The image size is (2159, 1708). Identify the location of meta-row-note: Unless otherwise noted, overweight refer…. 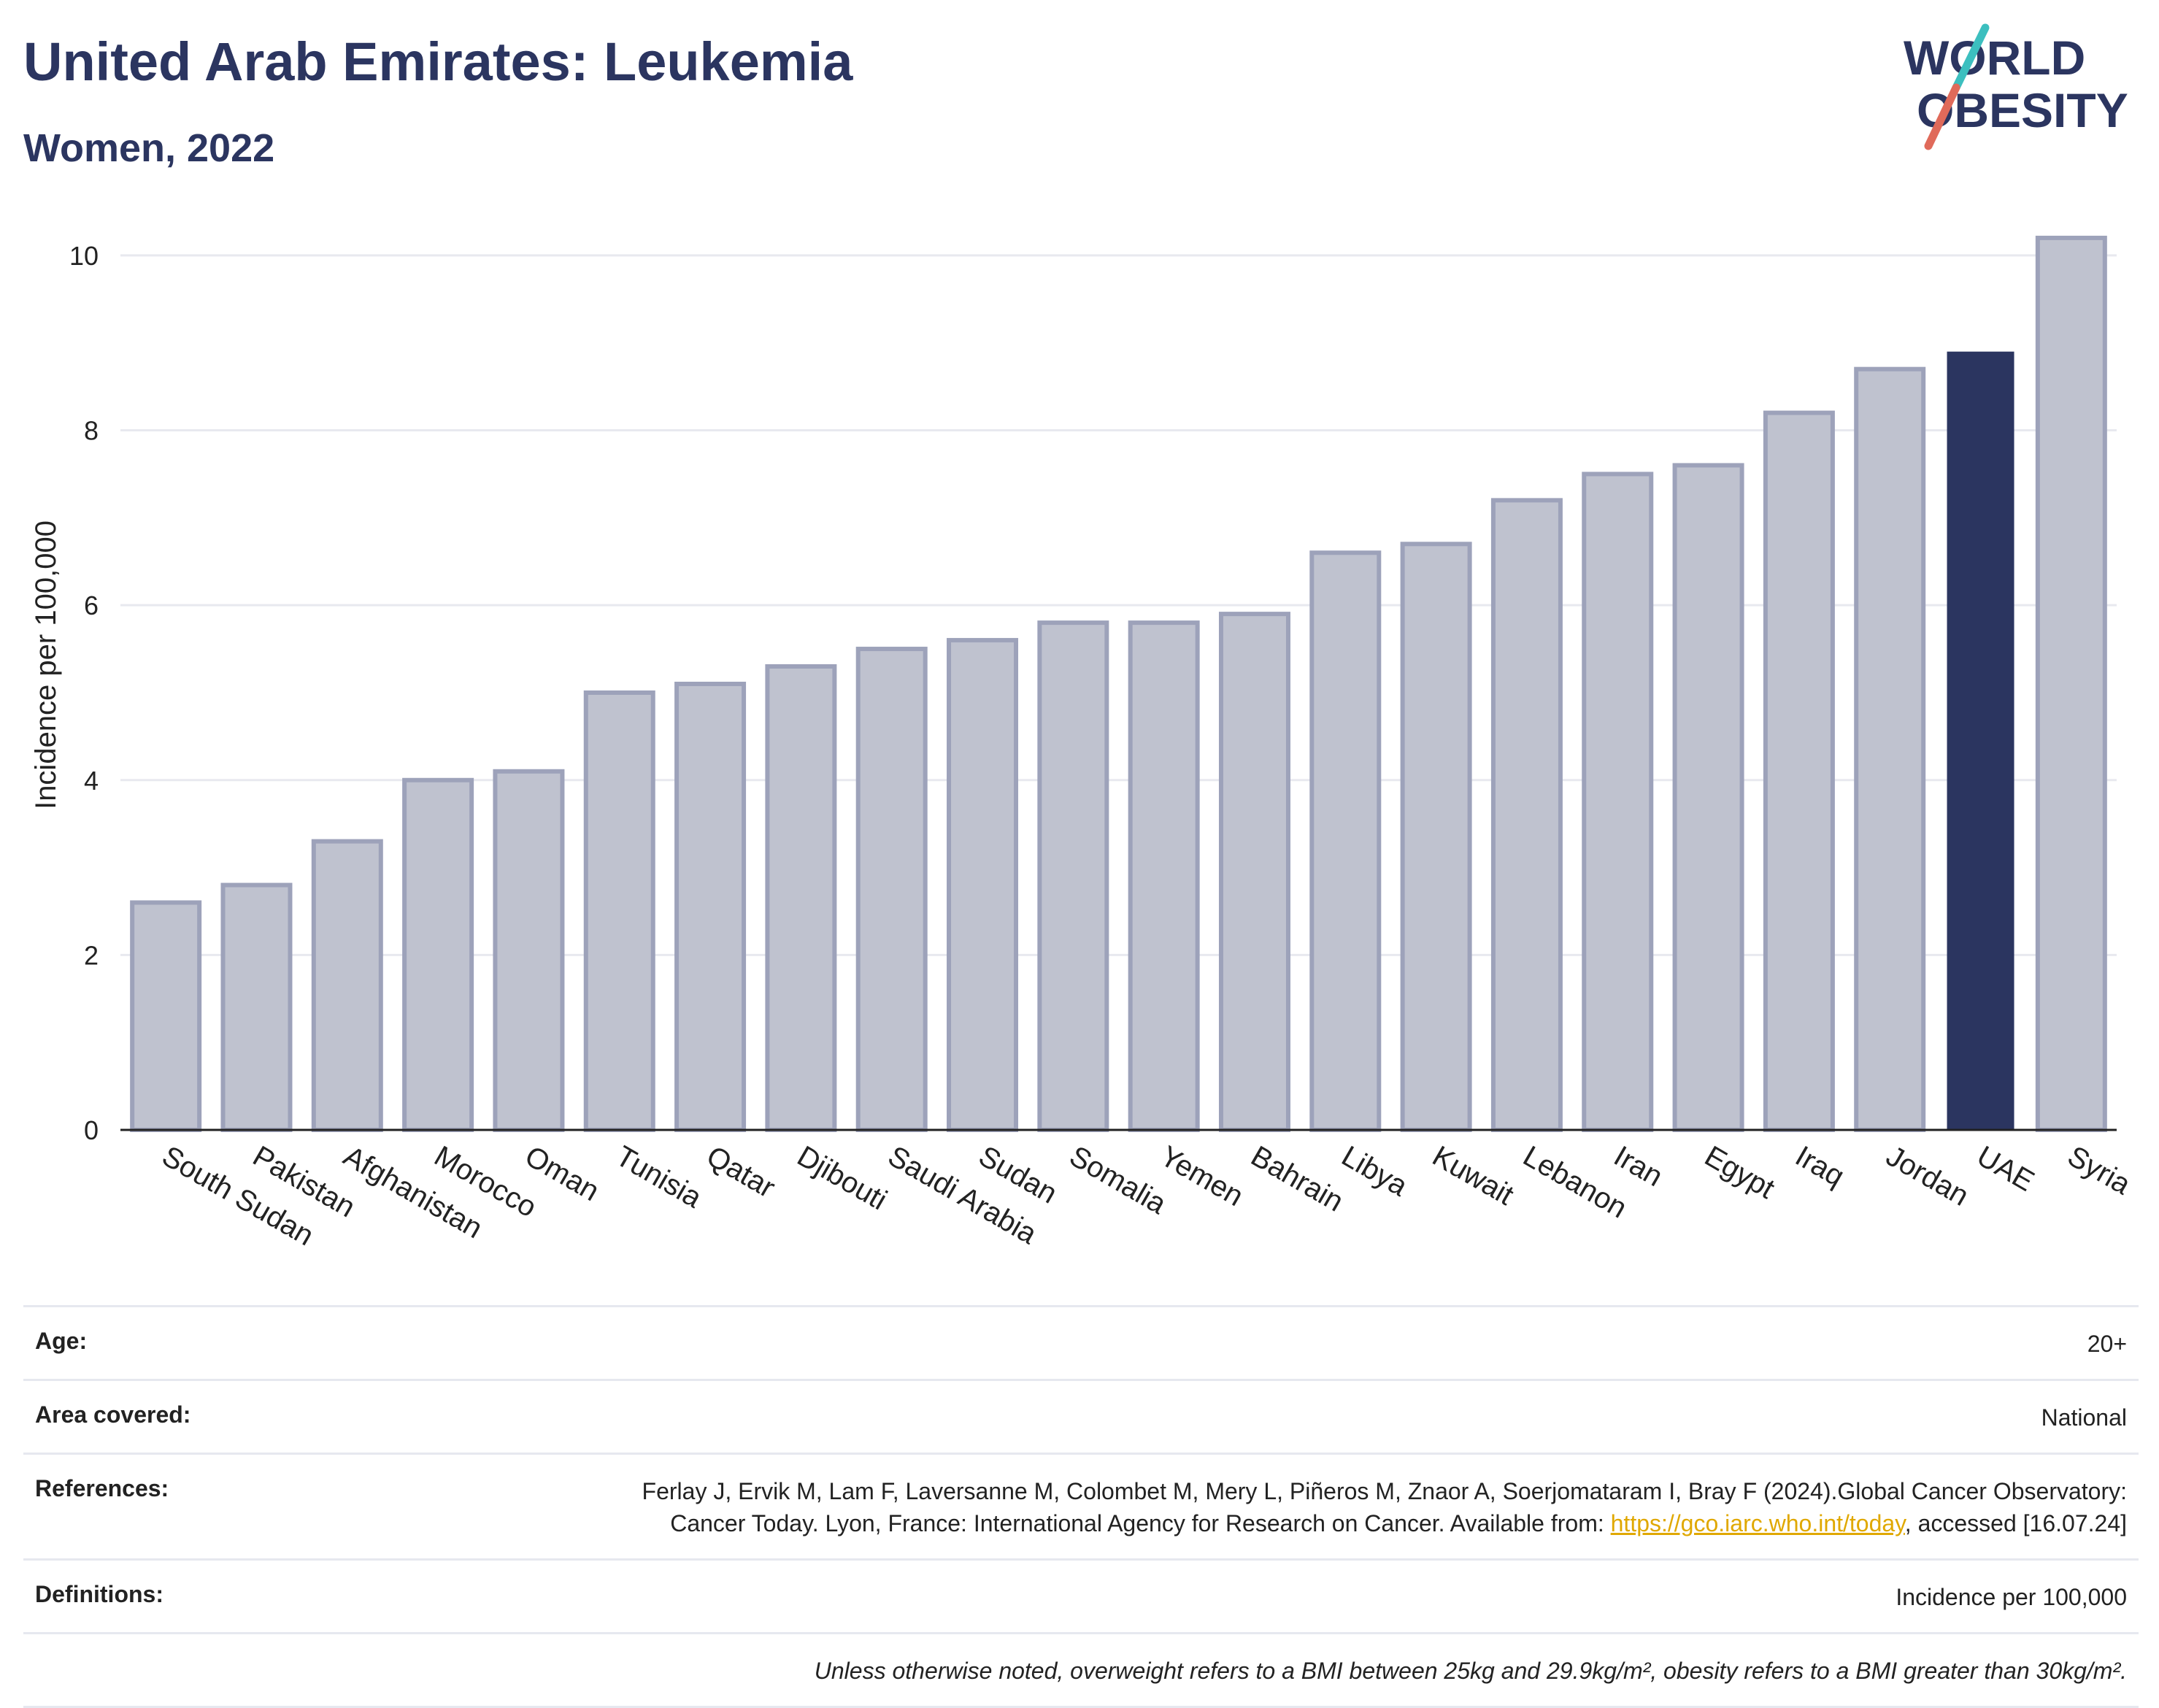
(1081, 1670).